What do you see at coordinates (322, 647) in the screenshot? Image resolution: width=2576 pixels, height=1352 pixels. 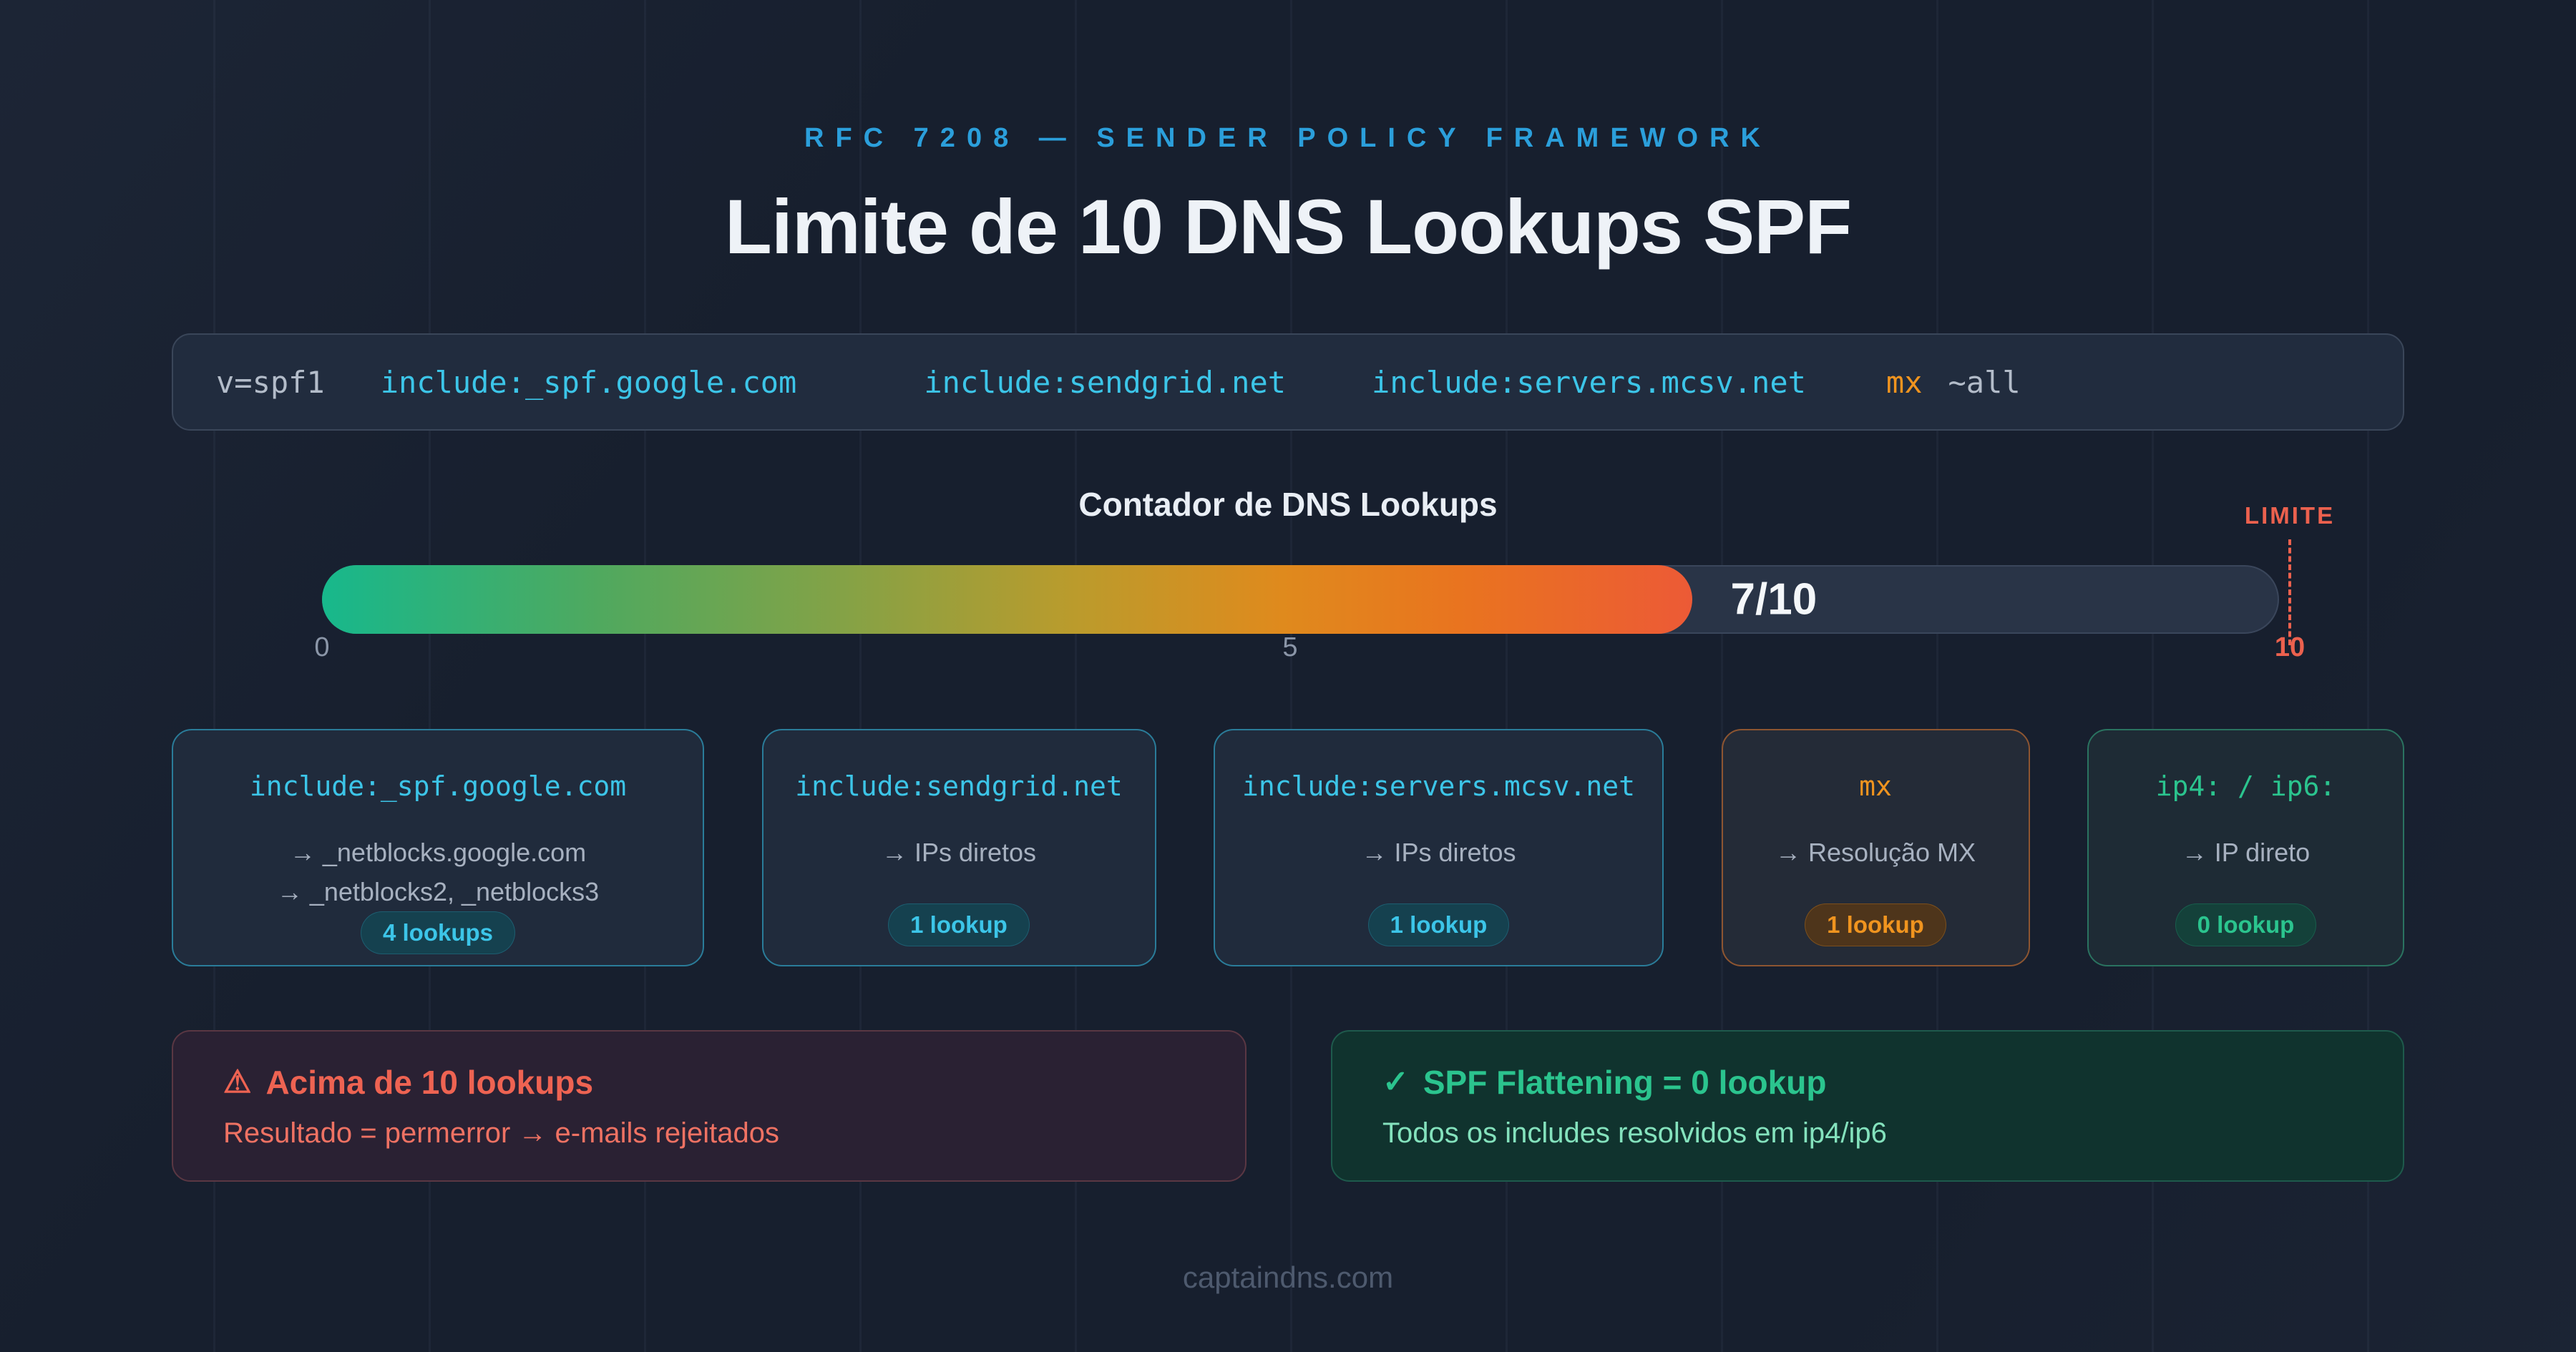 I see `tick-0: 0` at bounding box center [322, 647].